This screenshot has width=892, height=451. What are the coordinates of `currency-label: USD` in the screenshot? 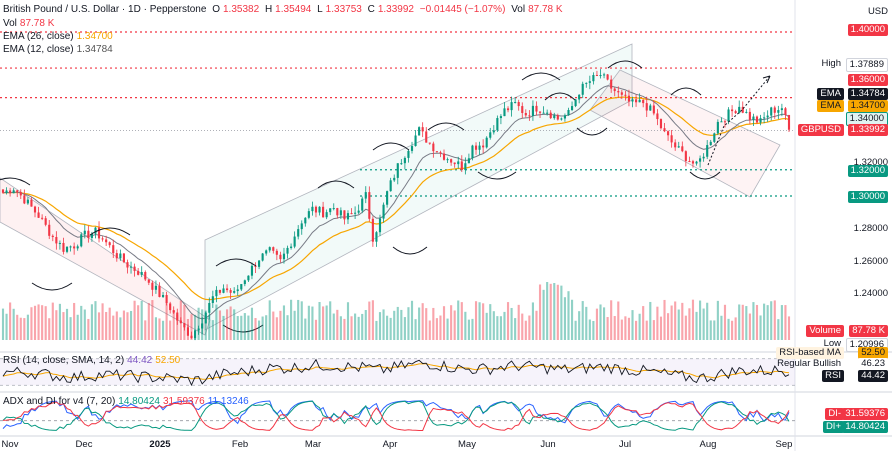 It's located at (877, 11).